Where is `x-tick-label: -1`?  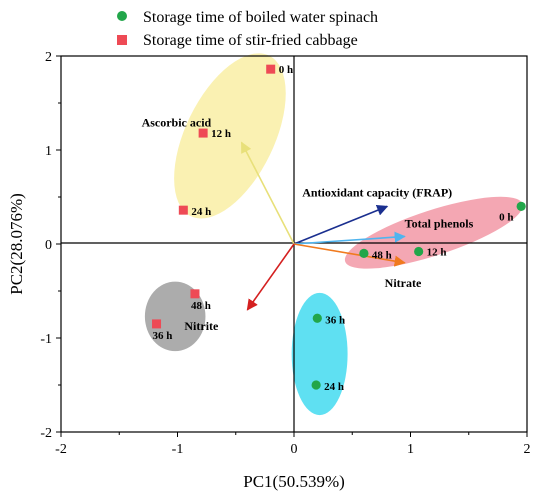
x-tick-label: -1 is located at coordinates (178, 449).